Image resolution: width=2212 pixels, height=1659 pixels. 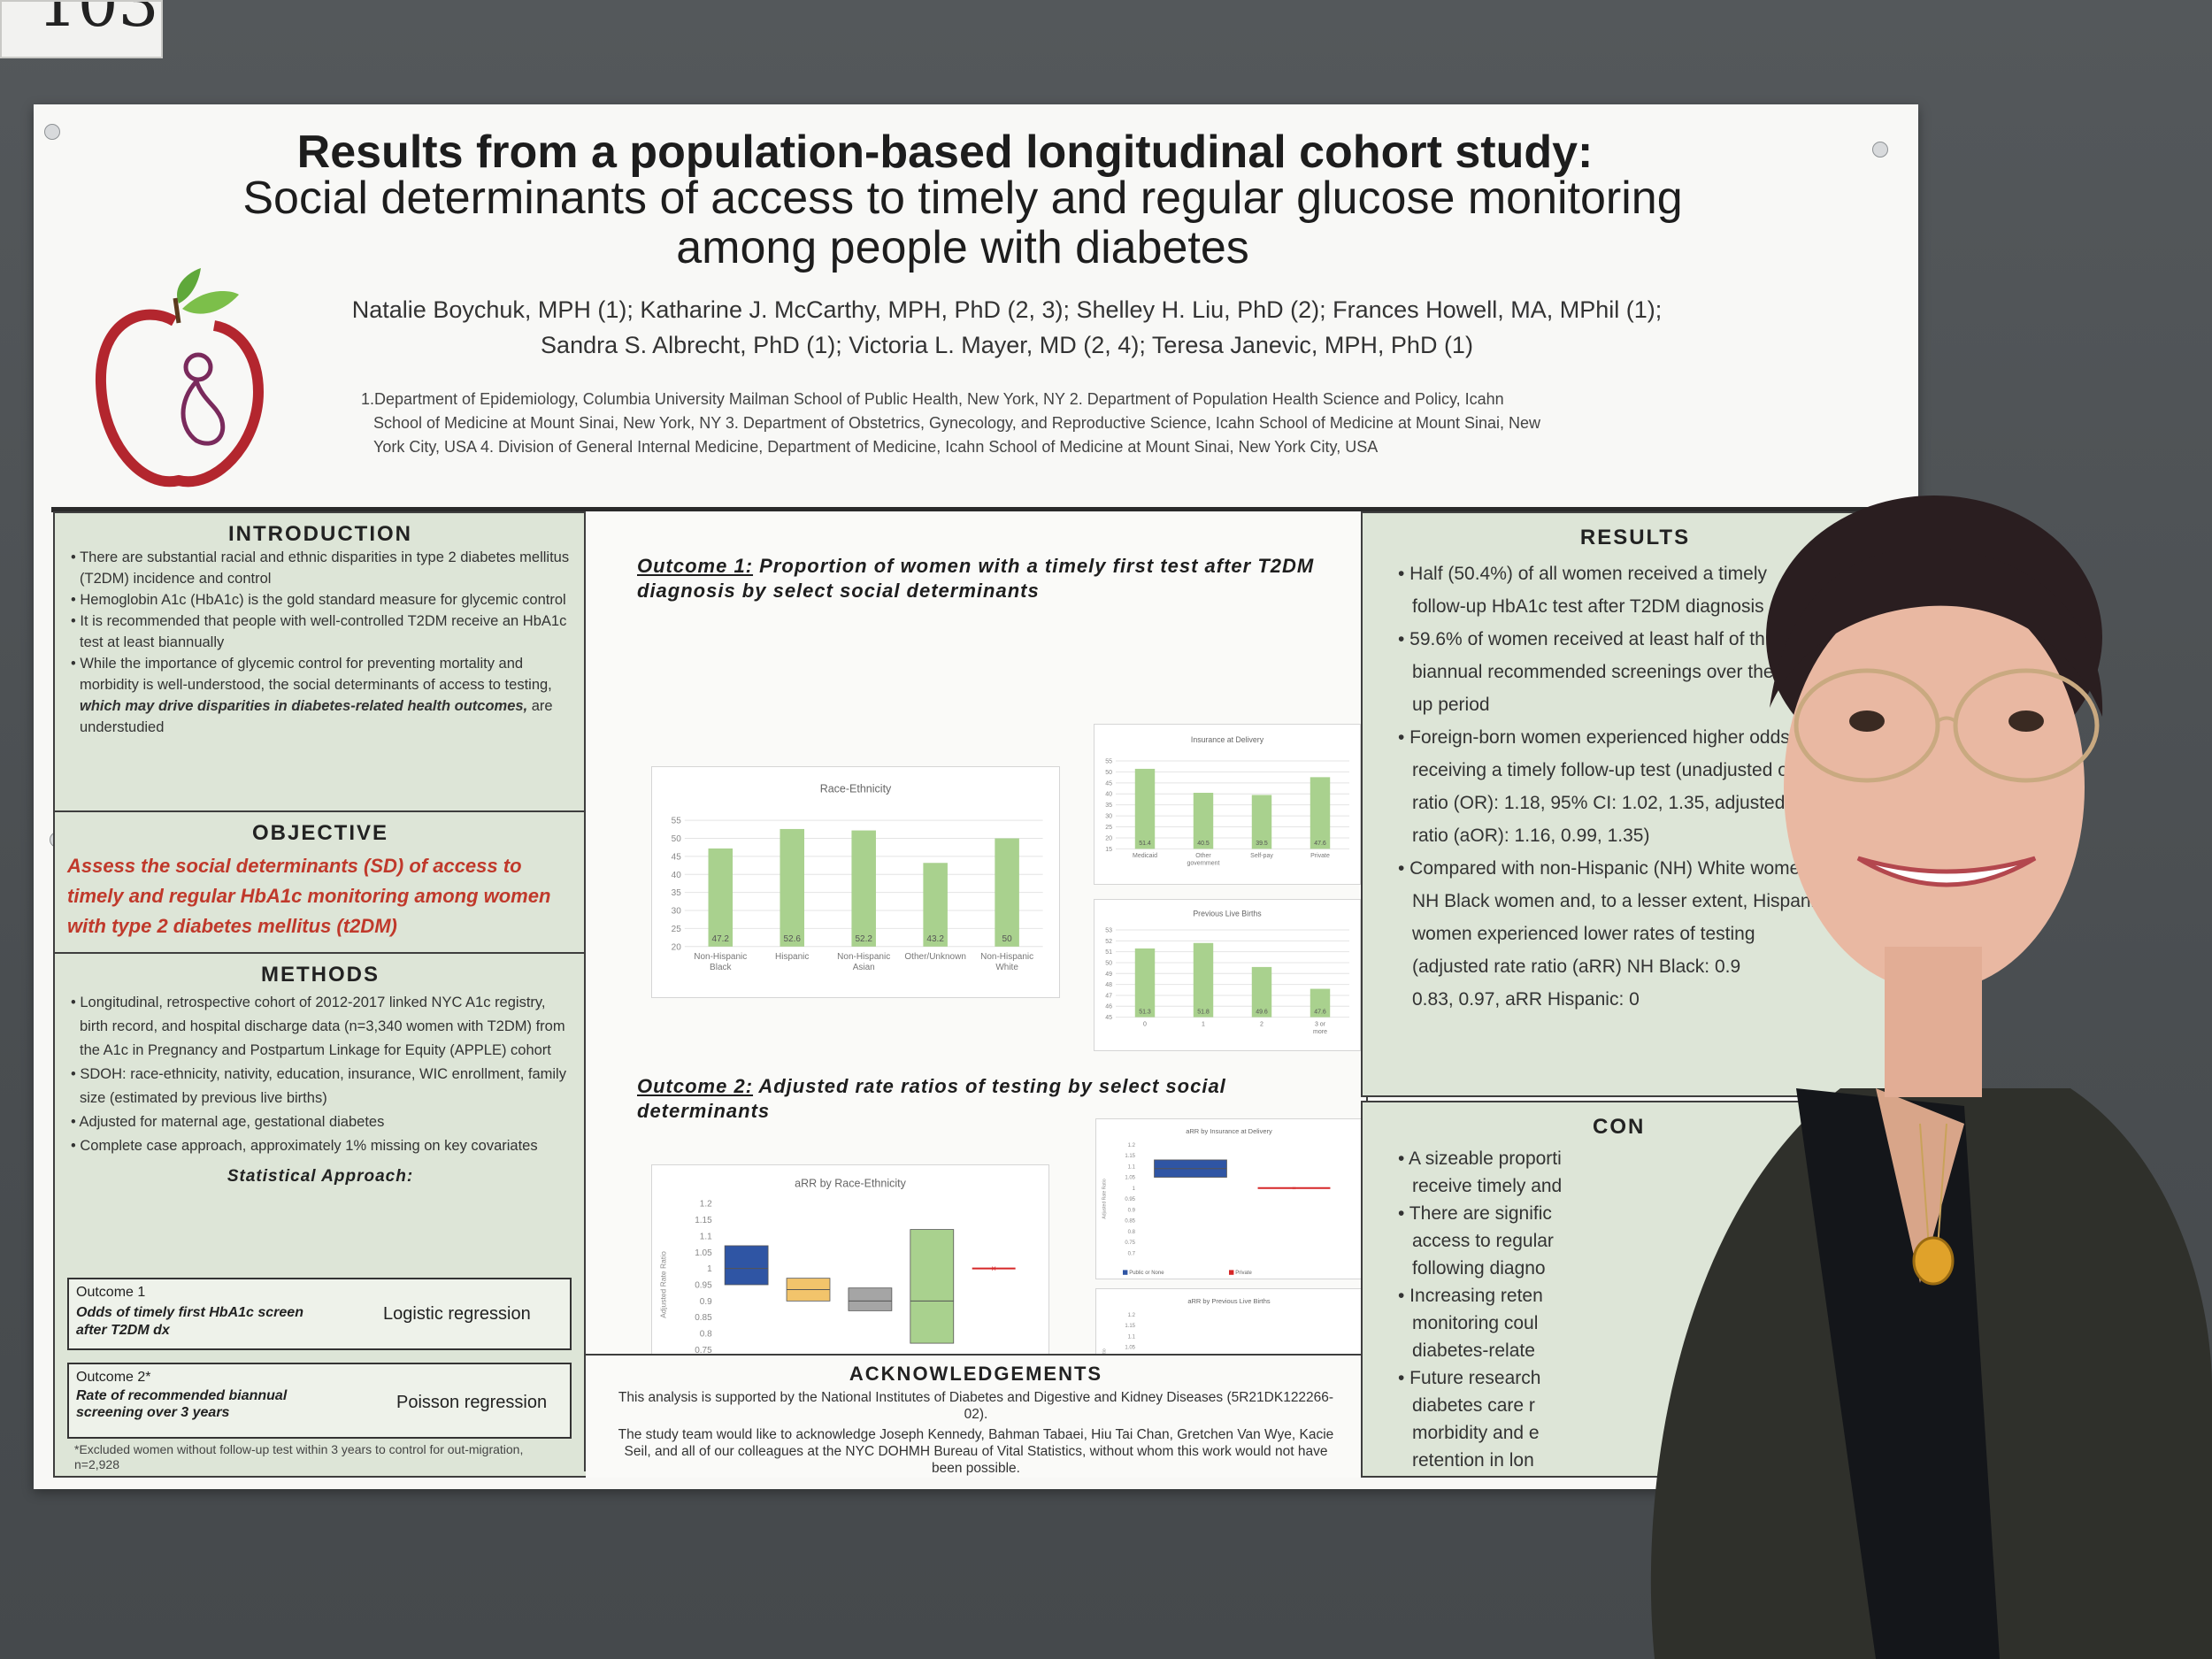 What do you see at coordinates (1262, 844) in the screenshot?
I see `data-label: 39.5` at bounding box center [1262, 844].